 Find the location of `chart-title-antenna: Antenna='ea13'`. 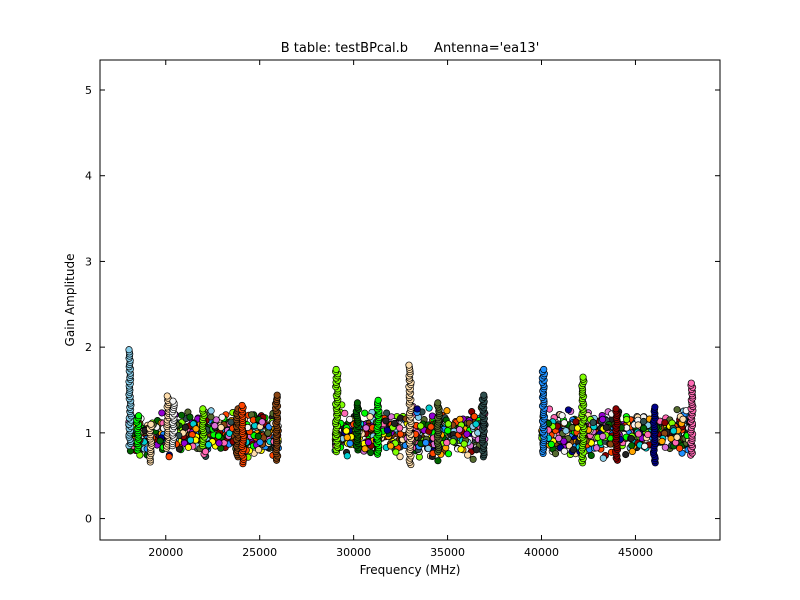

chart-title-antenna: Antenna='ea13' is located at coordinates (486, 48).